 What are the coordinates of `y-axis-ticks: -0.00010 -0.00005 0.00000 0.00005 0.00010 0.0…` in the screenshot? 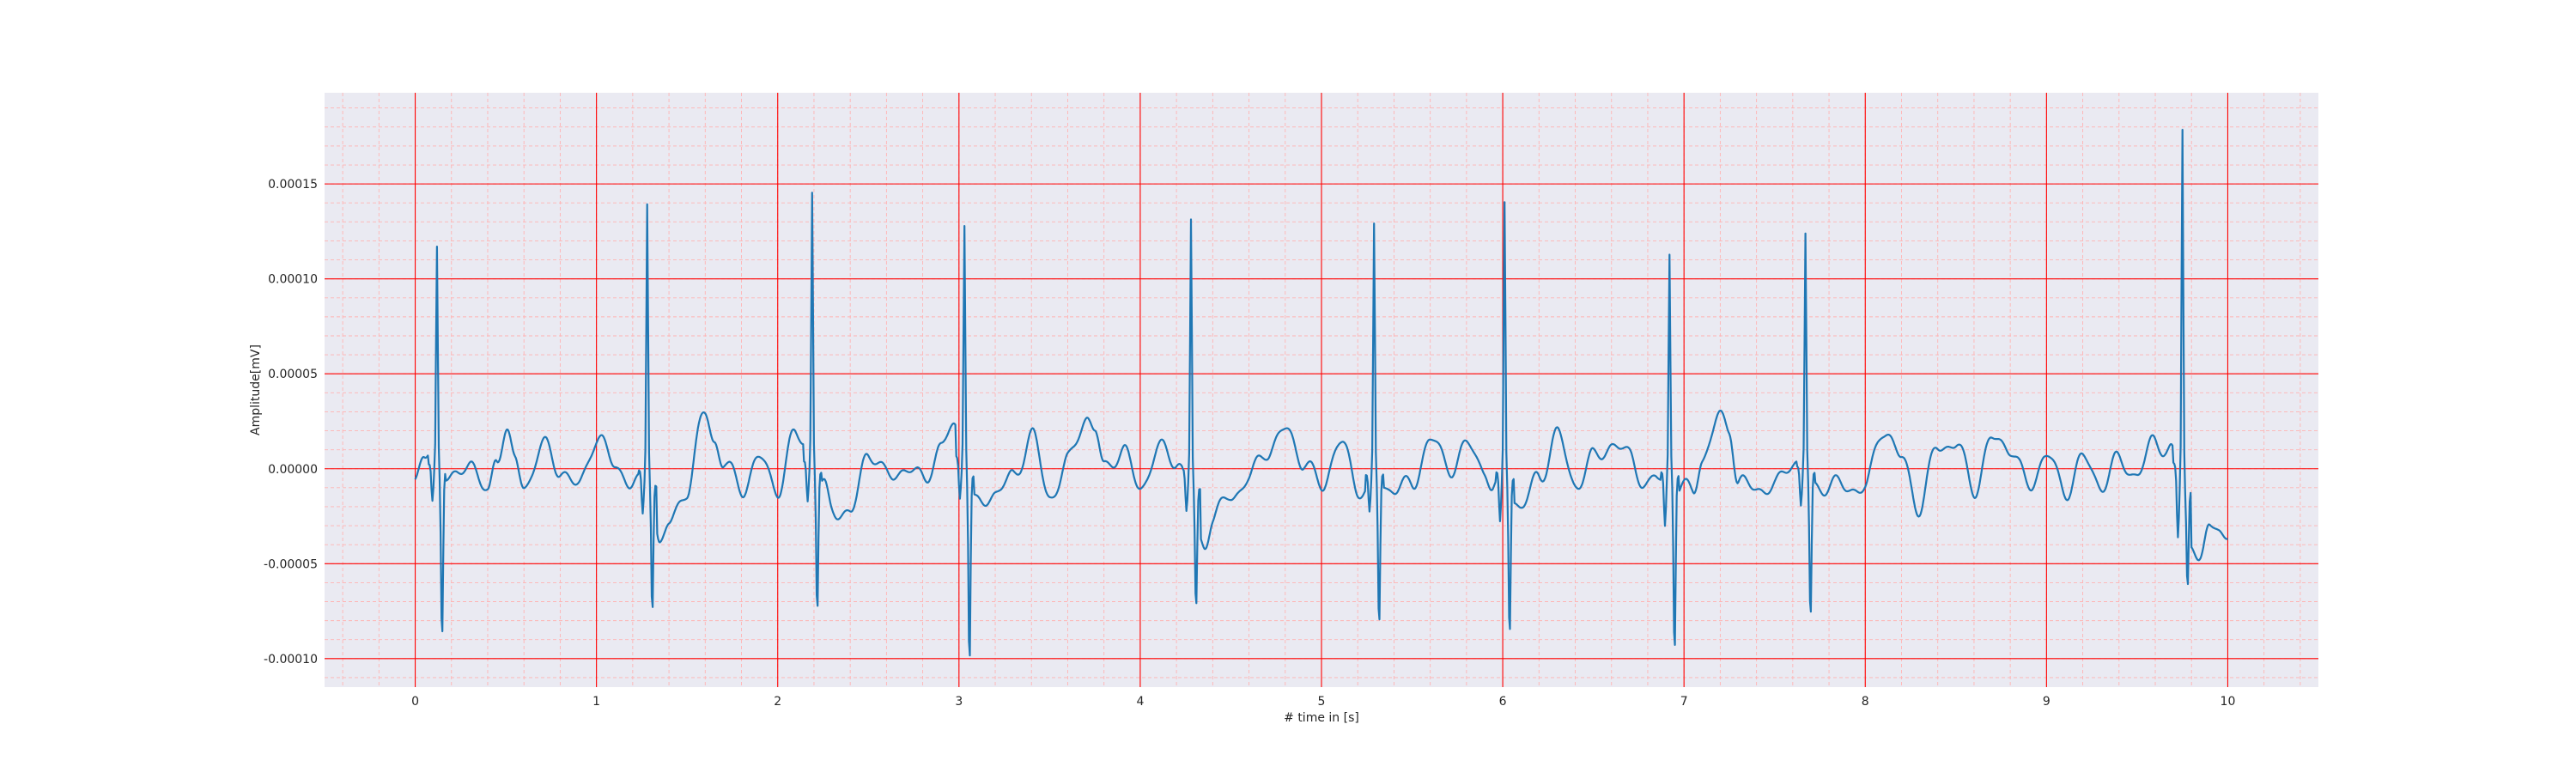 It's located at (291, 422).